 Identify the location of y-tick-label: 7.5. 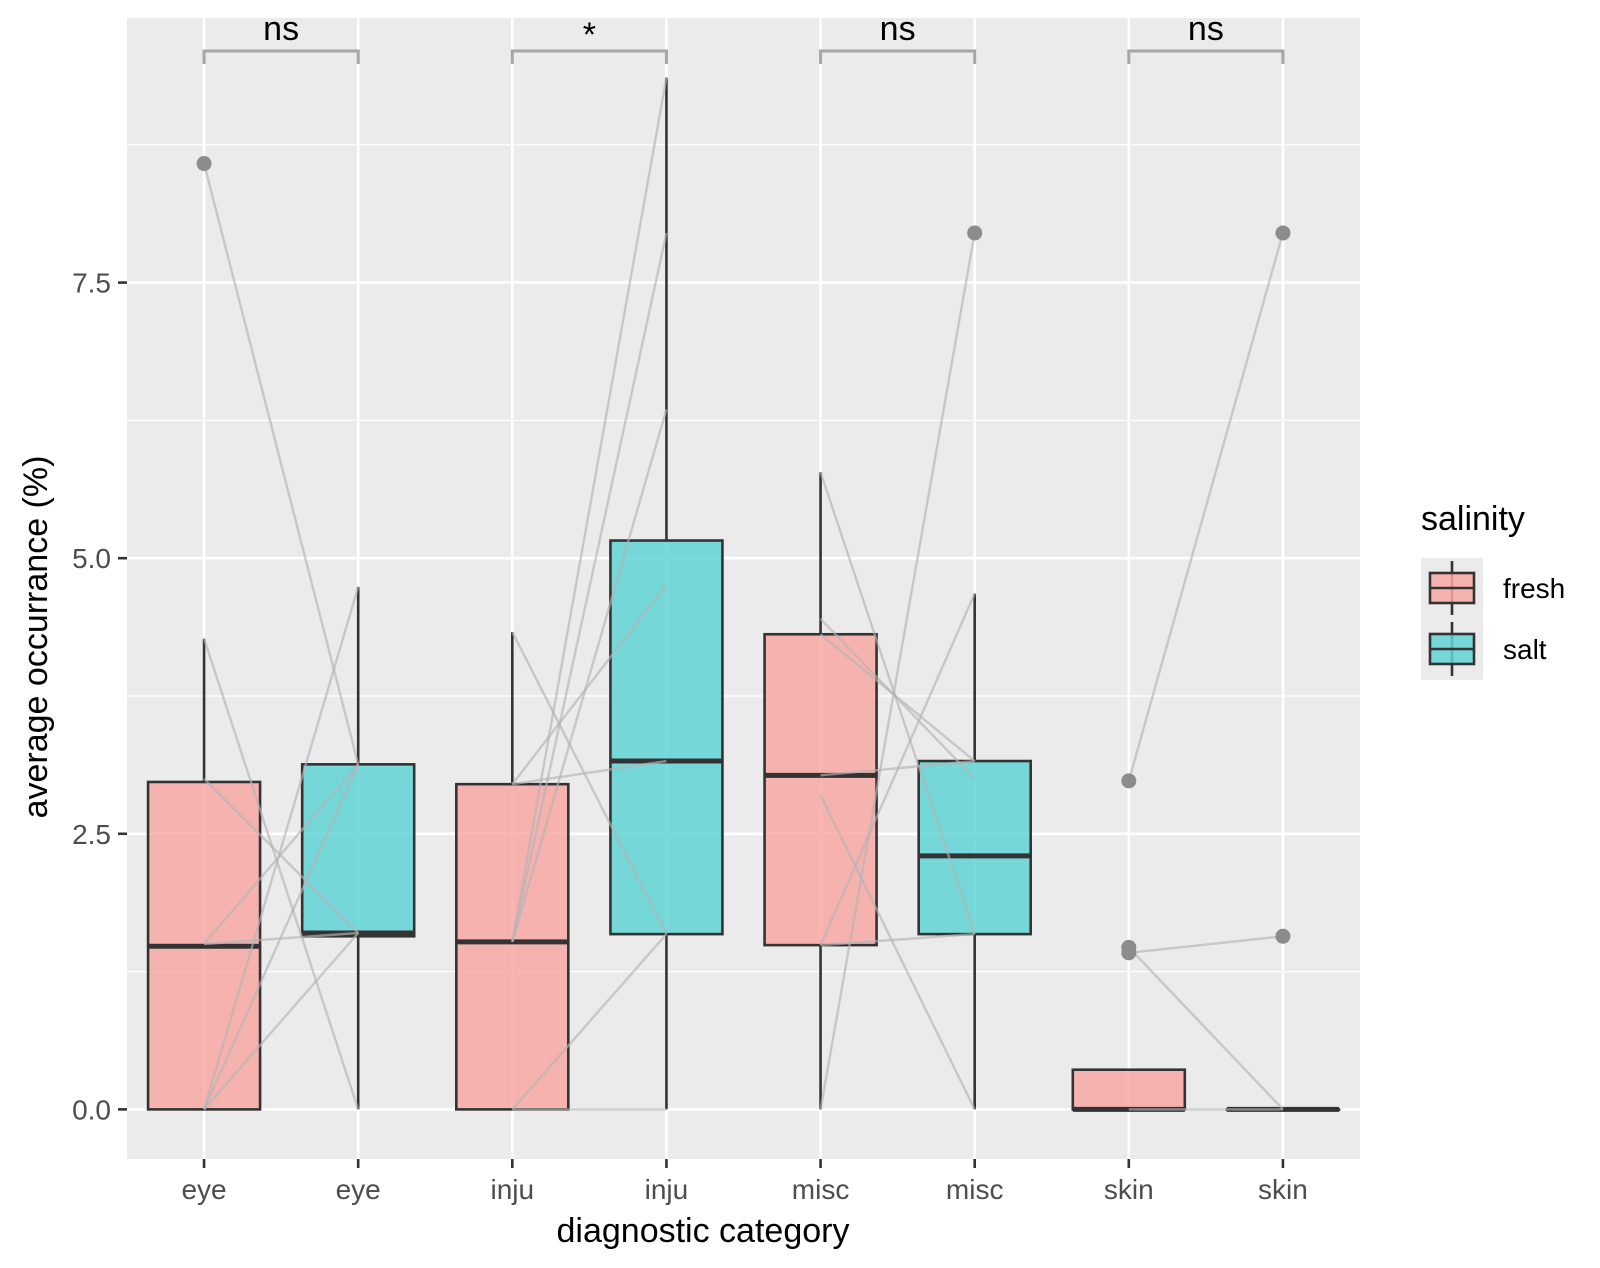
(91, 283).